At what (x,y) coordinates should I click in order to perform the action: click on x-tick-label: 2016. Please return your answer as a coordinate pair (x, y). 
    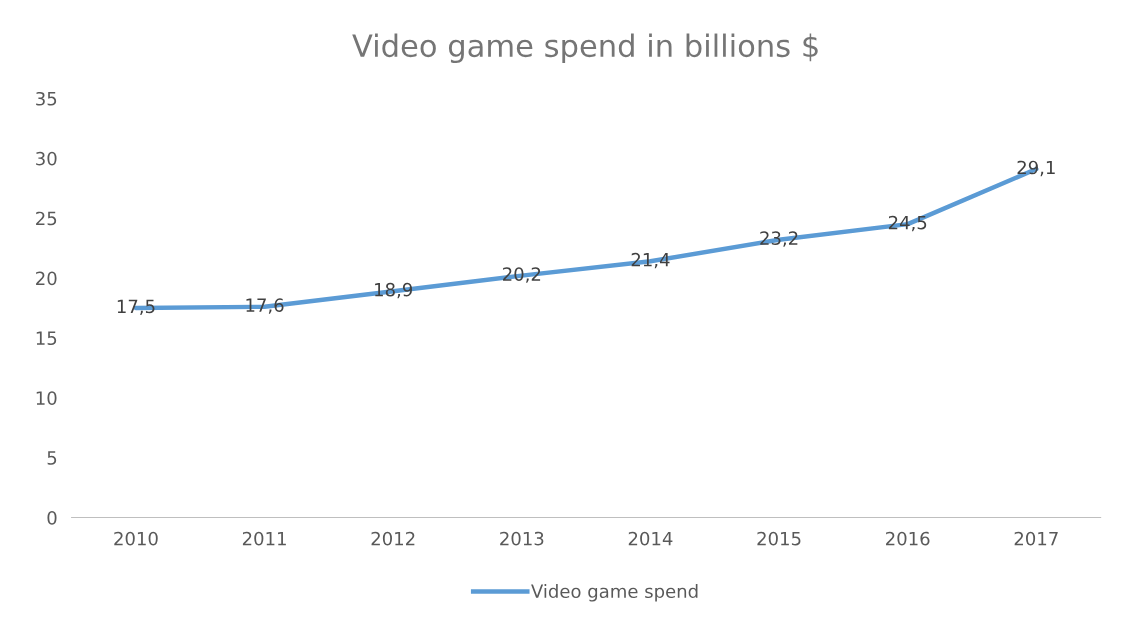
    Looking at the image, I should click on (908, 538).